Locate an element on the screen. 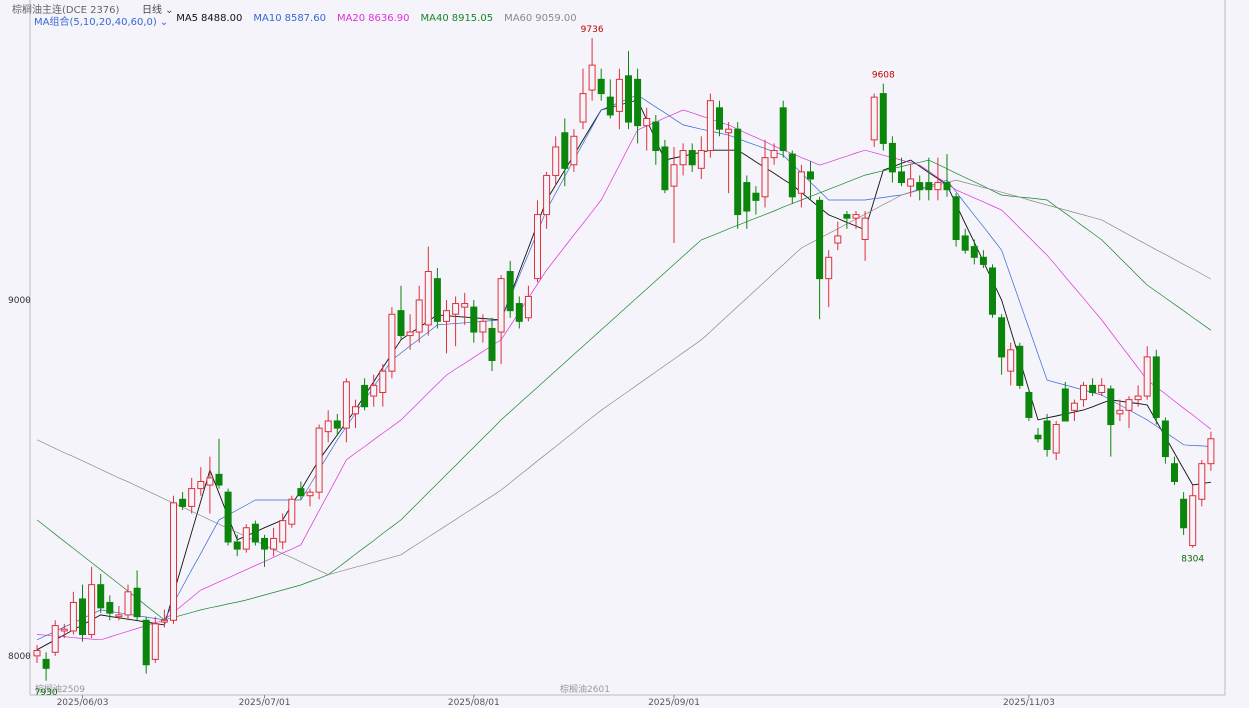 The image size is (1249, 708). legend-value: 8915.05 is located at coordinates (472, 18).